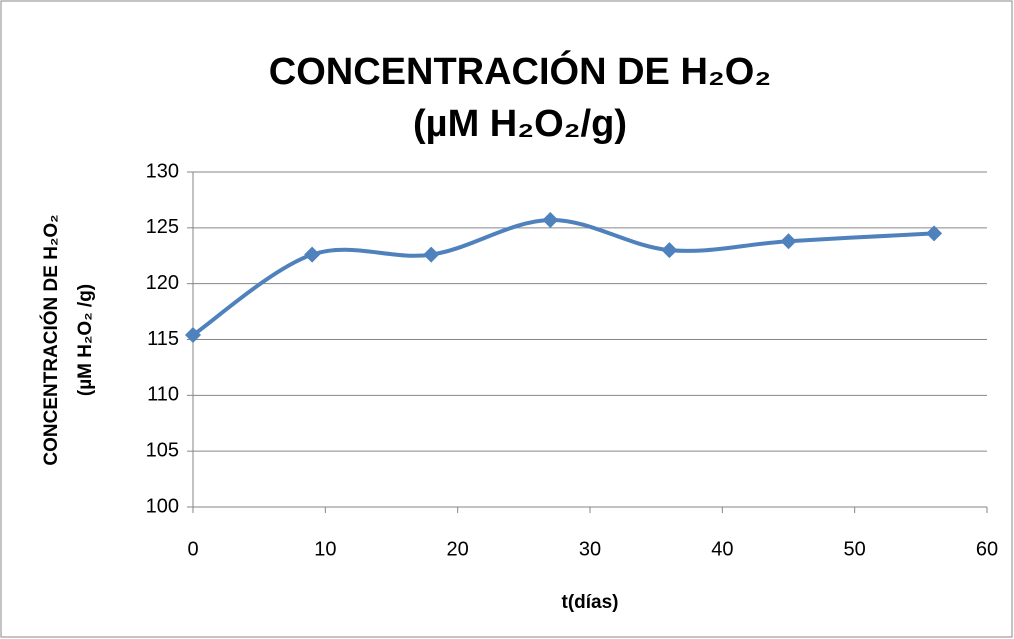 The height and width of the screenshot is (639, 1014). I want to click on chart-title: CONCENTRACIÓN DE H₂O₂, so click(520, 71).